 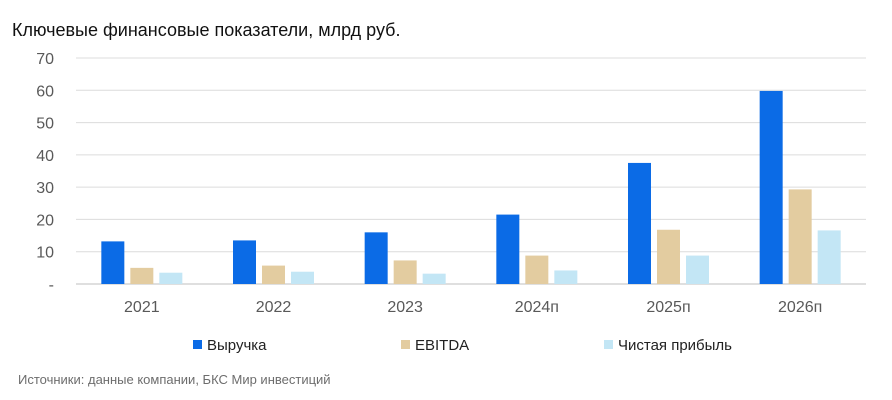 What do you see at coordinates (800, 307) in the screenshot?
I see `x-category-label: 2026п` at bounding box center [800, 307].